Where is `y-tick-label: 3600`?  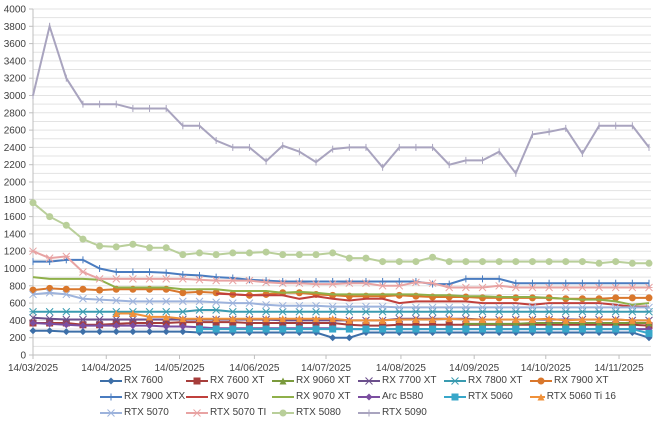 y-tick-label: 3600 is located at coordinates (15, 44).